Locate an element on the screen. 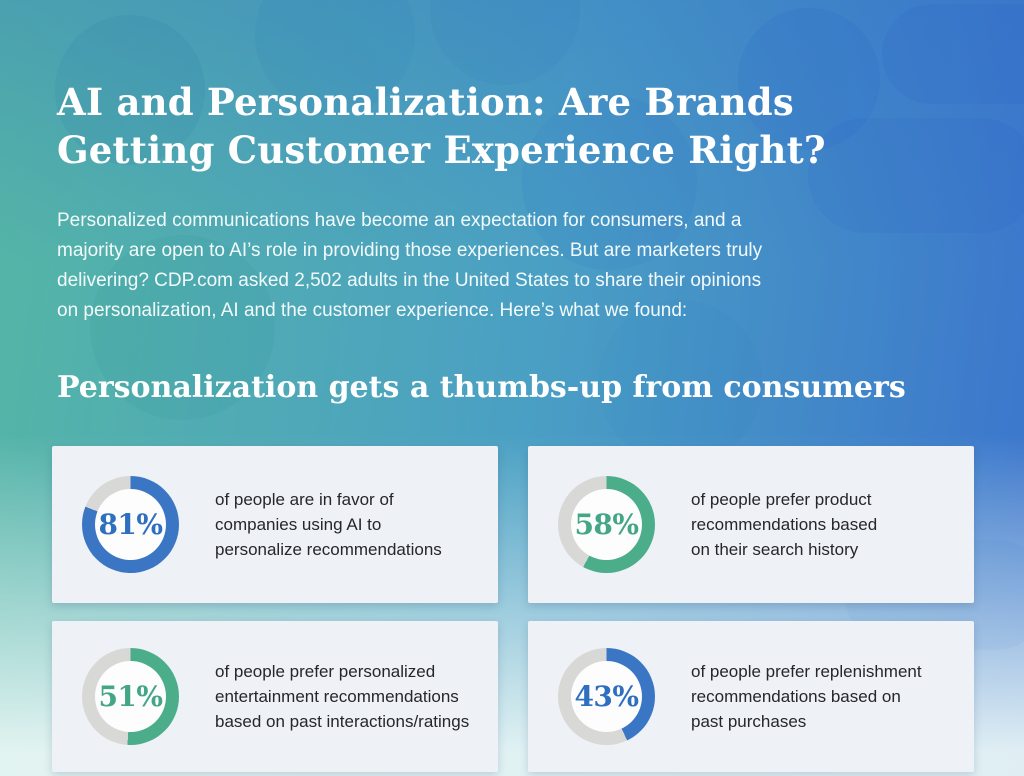 This screenshot has height=776, width=1024. donut-percent-label: 43% is located at coordinates (606, 696).